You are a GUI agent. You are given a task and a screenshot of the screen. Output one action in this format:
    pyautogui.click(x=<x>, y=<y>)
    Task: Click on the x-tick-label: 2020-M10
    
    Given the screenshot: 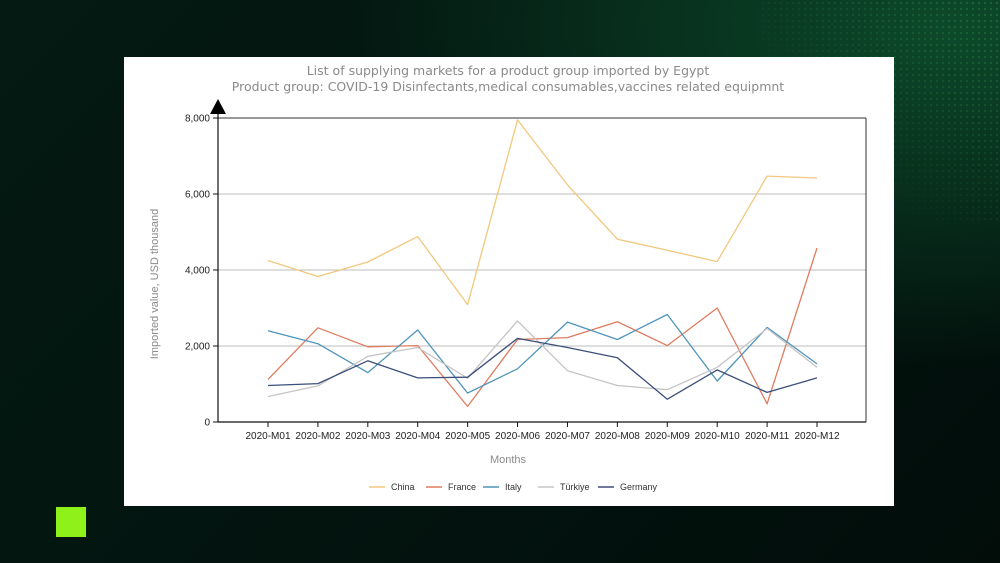 What is the action you would take?
    pyautogui.click(x=717, y=436)
    